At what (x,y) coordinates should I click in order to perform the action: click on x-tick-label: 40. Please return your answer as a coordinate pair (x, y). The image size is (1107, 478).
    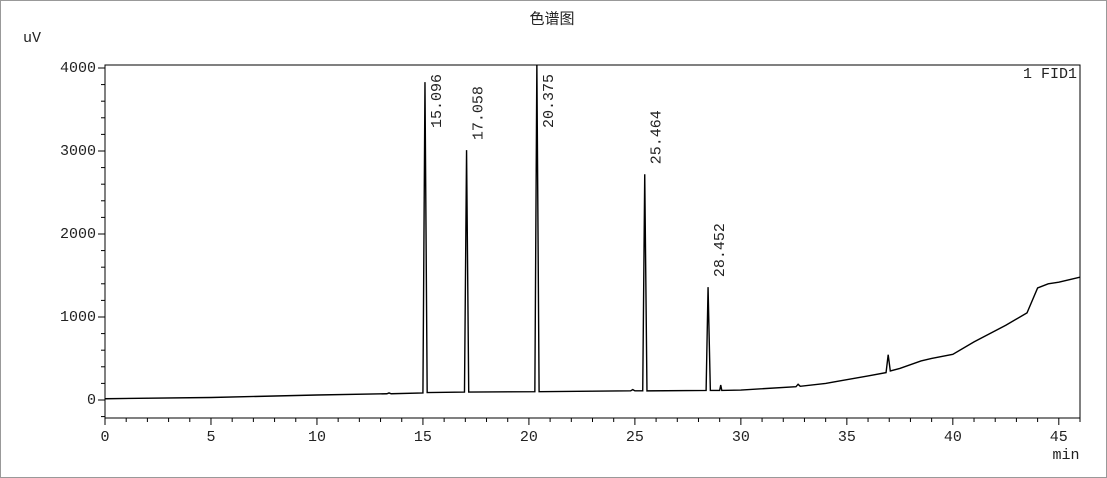
    Looking at the image, I should click on (953, 437).